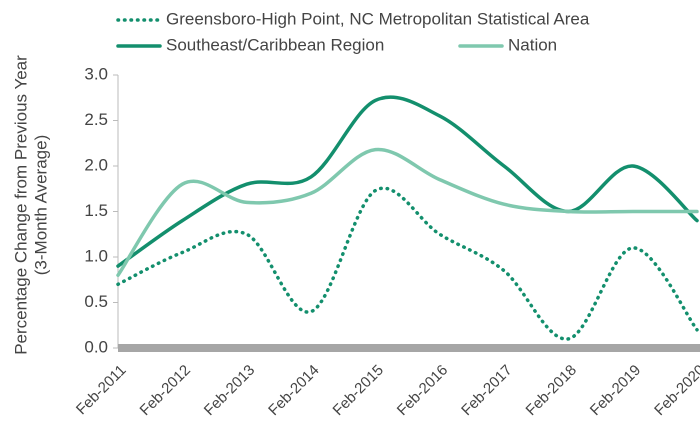  Describe the element at coordinates (96, 210) in the screenshot. I see `y-tick-label: 1.5` at that location.